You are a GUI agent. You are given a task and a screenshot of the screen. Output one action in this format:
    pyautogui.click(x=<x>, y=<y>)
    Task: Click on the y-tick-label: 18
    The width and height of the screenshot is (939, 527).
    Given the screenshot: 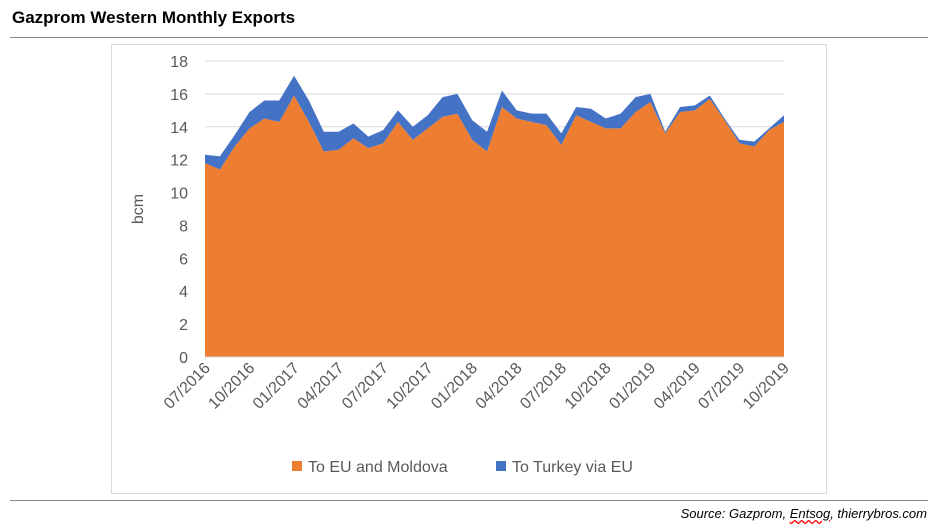 What is the action you would take?
    pyautogui.click(x=179, y=62)
    